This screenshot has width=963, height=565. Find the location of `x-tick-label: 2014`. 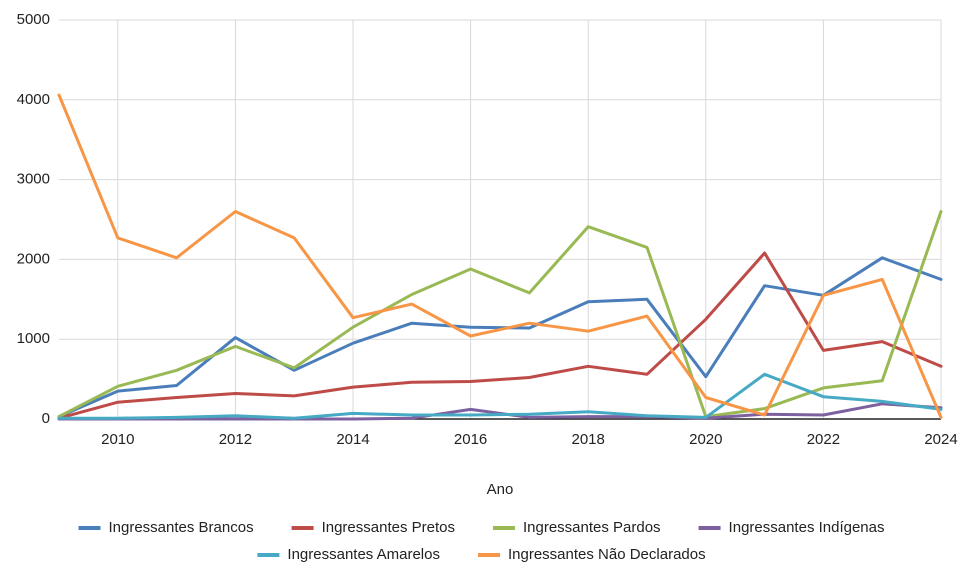

x-tick-label: 2014 is located at coordinates (352, 439).